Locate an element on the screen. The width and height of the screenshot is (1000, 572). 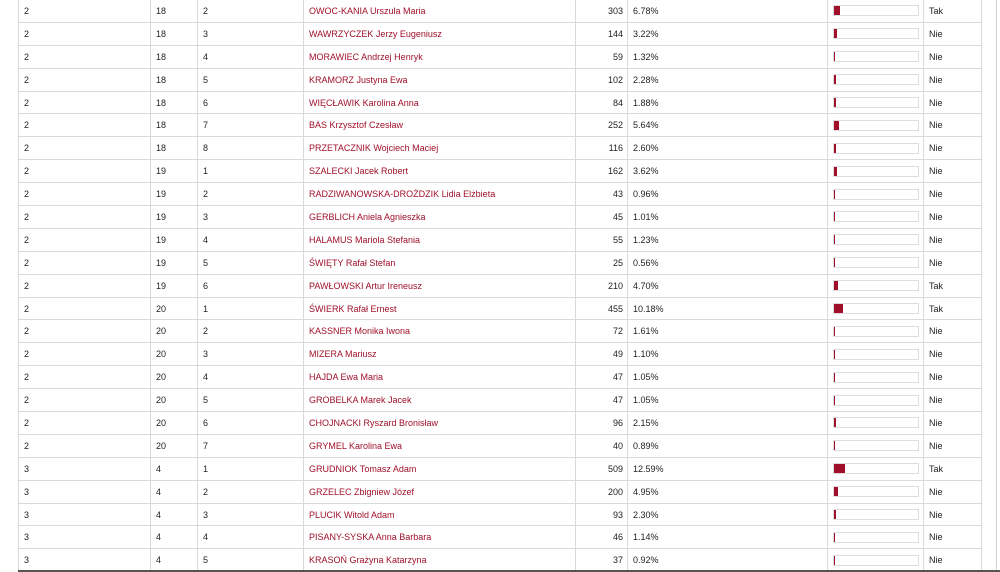
scrollbar-edge is located at coordinates (996, 286).